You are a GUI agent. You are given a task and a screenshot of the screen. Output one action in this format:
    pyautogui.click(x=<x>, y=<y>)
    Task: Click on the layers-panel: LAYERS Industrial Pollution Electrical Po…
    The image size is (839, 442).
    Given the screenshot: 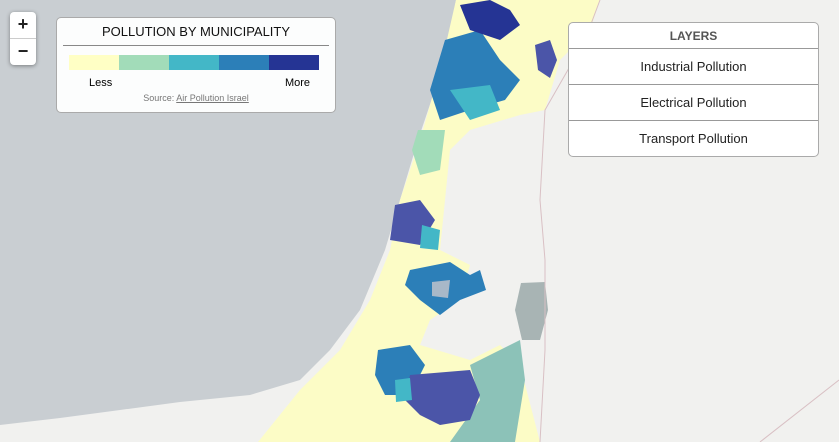 What is the action you would take?
    pyautogui.click(x=693, y=89)
    